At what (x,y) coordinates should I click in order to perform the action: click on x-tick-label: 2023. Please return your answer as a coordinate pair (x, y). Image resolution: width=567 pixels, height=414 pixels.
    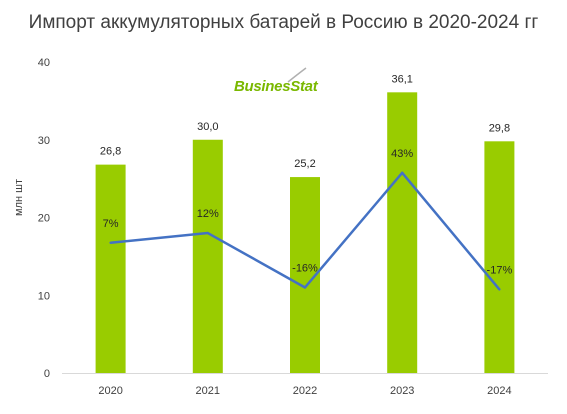
    Looking at the image, I should click on (402, 391).